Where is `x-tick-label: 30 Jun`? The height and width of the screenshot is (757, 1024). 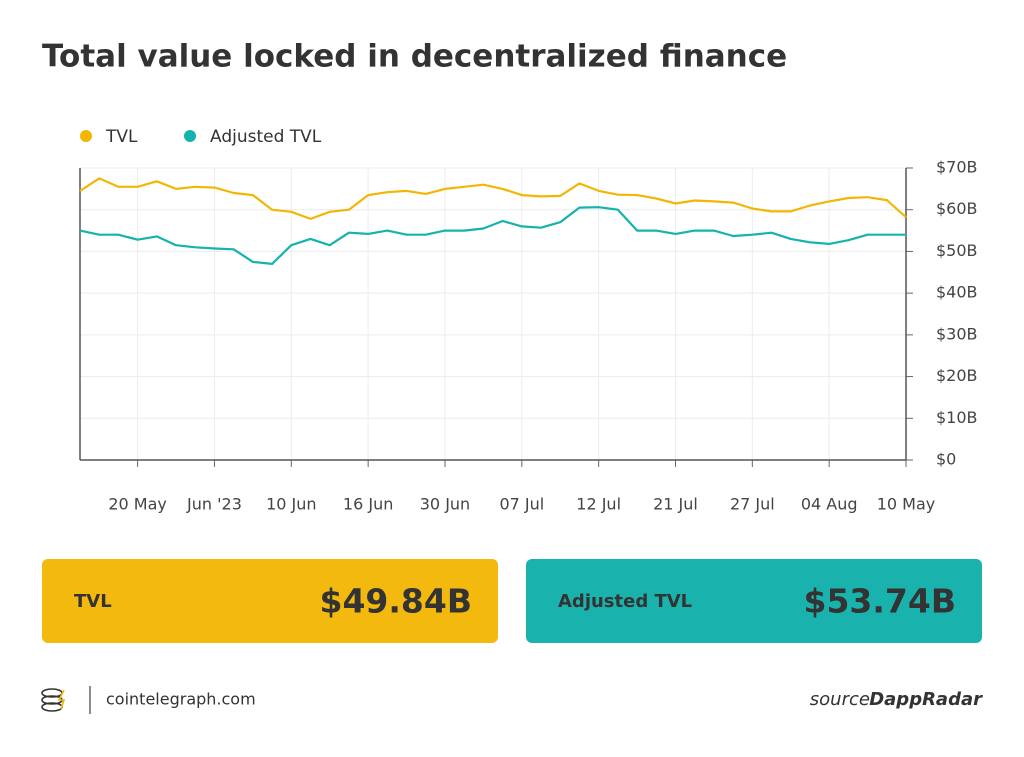
x-tick-label: 30 Jun is located at coordinates (445, 504).